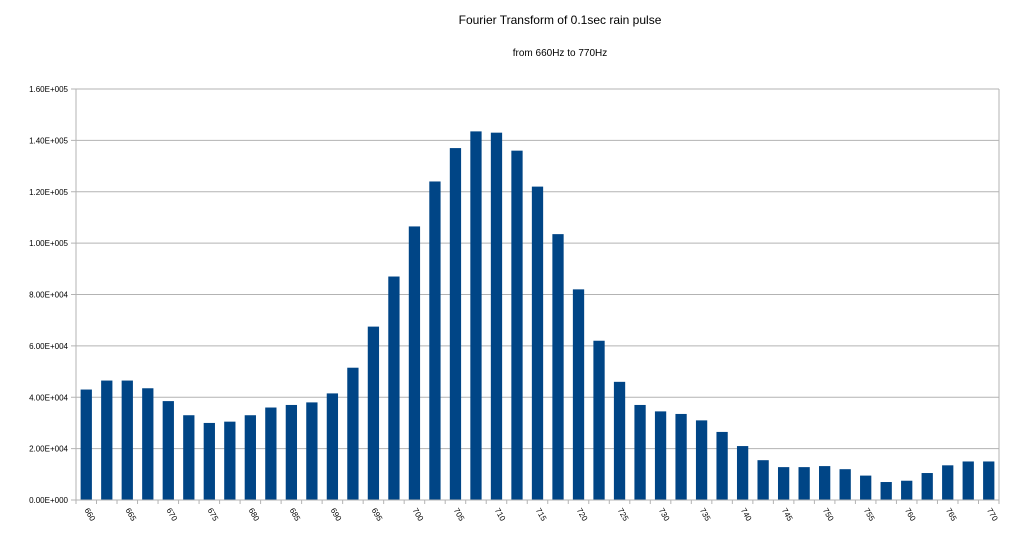 The width and height of the screenshot is (1024, 534). Describe the element at coordinates (828, 515) in the screenshot. I see `x-tick-label: 750` at that location.